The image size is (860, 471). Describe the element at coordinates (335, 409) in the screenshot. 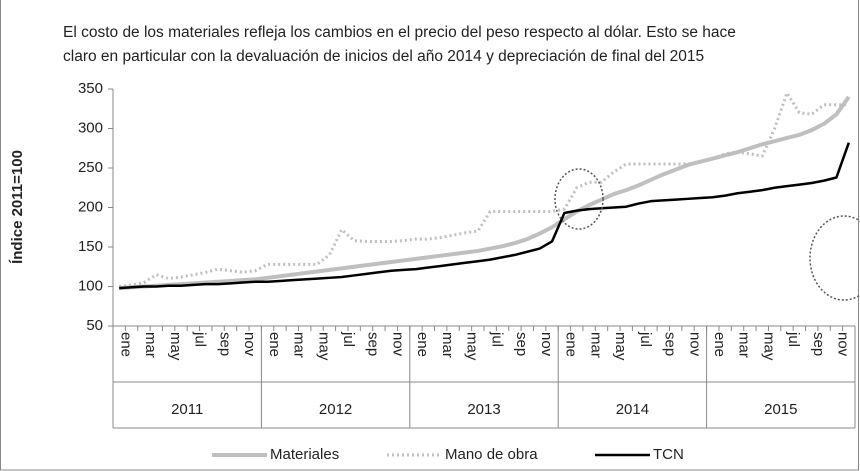

I see `year-label: 2012` at that location.